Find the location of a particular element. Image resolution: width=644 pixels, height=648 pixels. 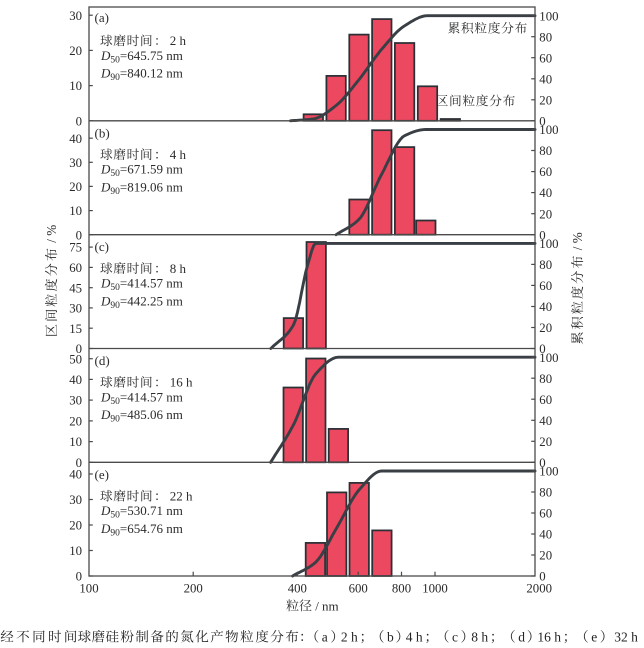

svg-text: 800 is located at coordinates (401, 589).